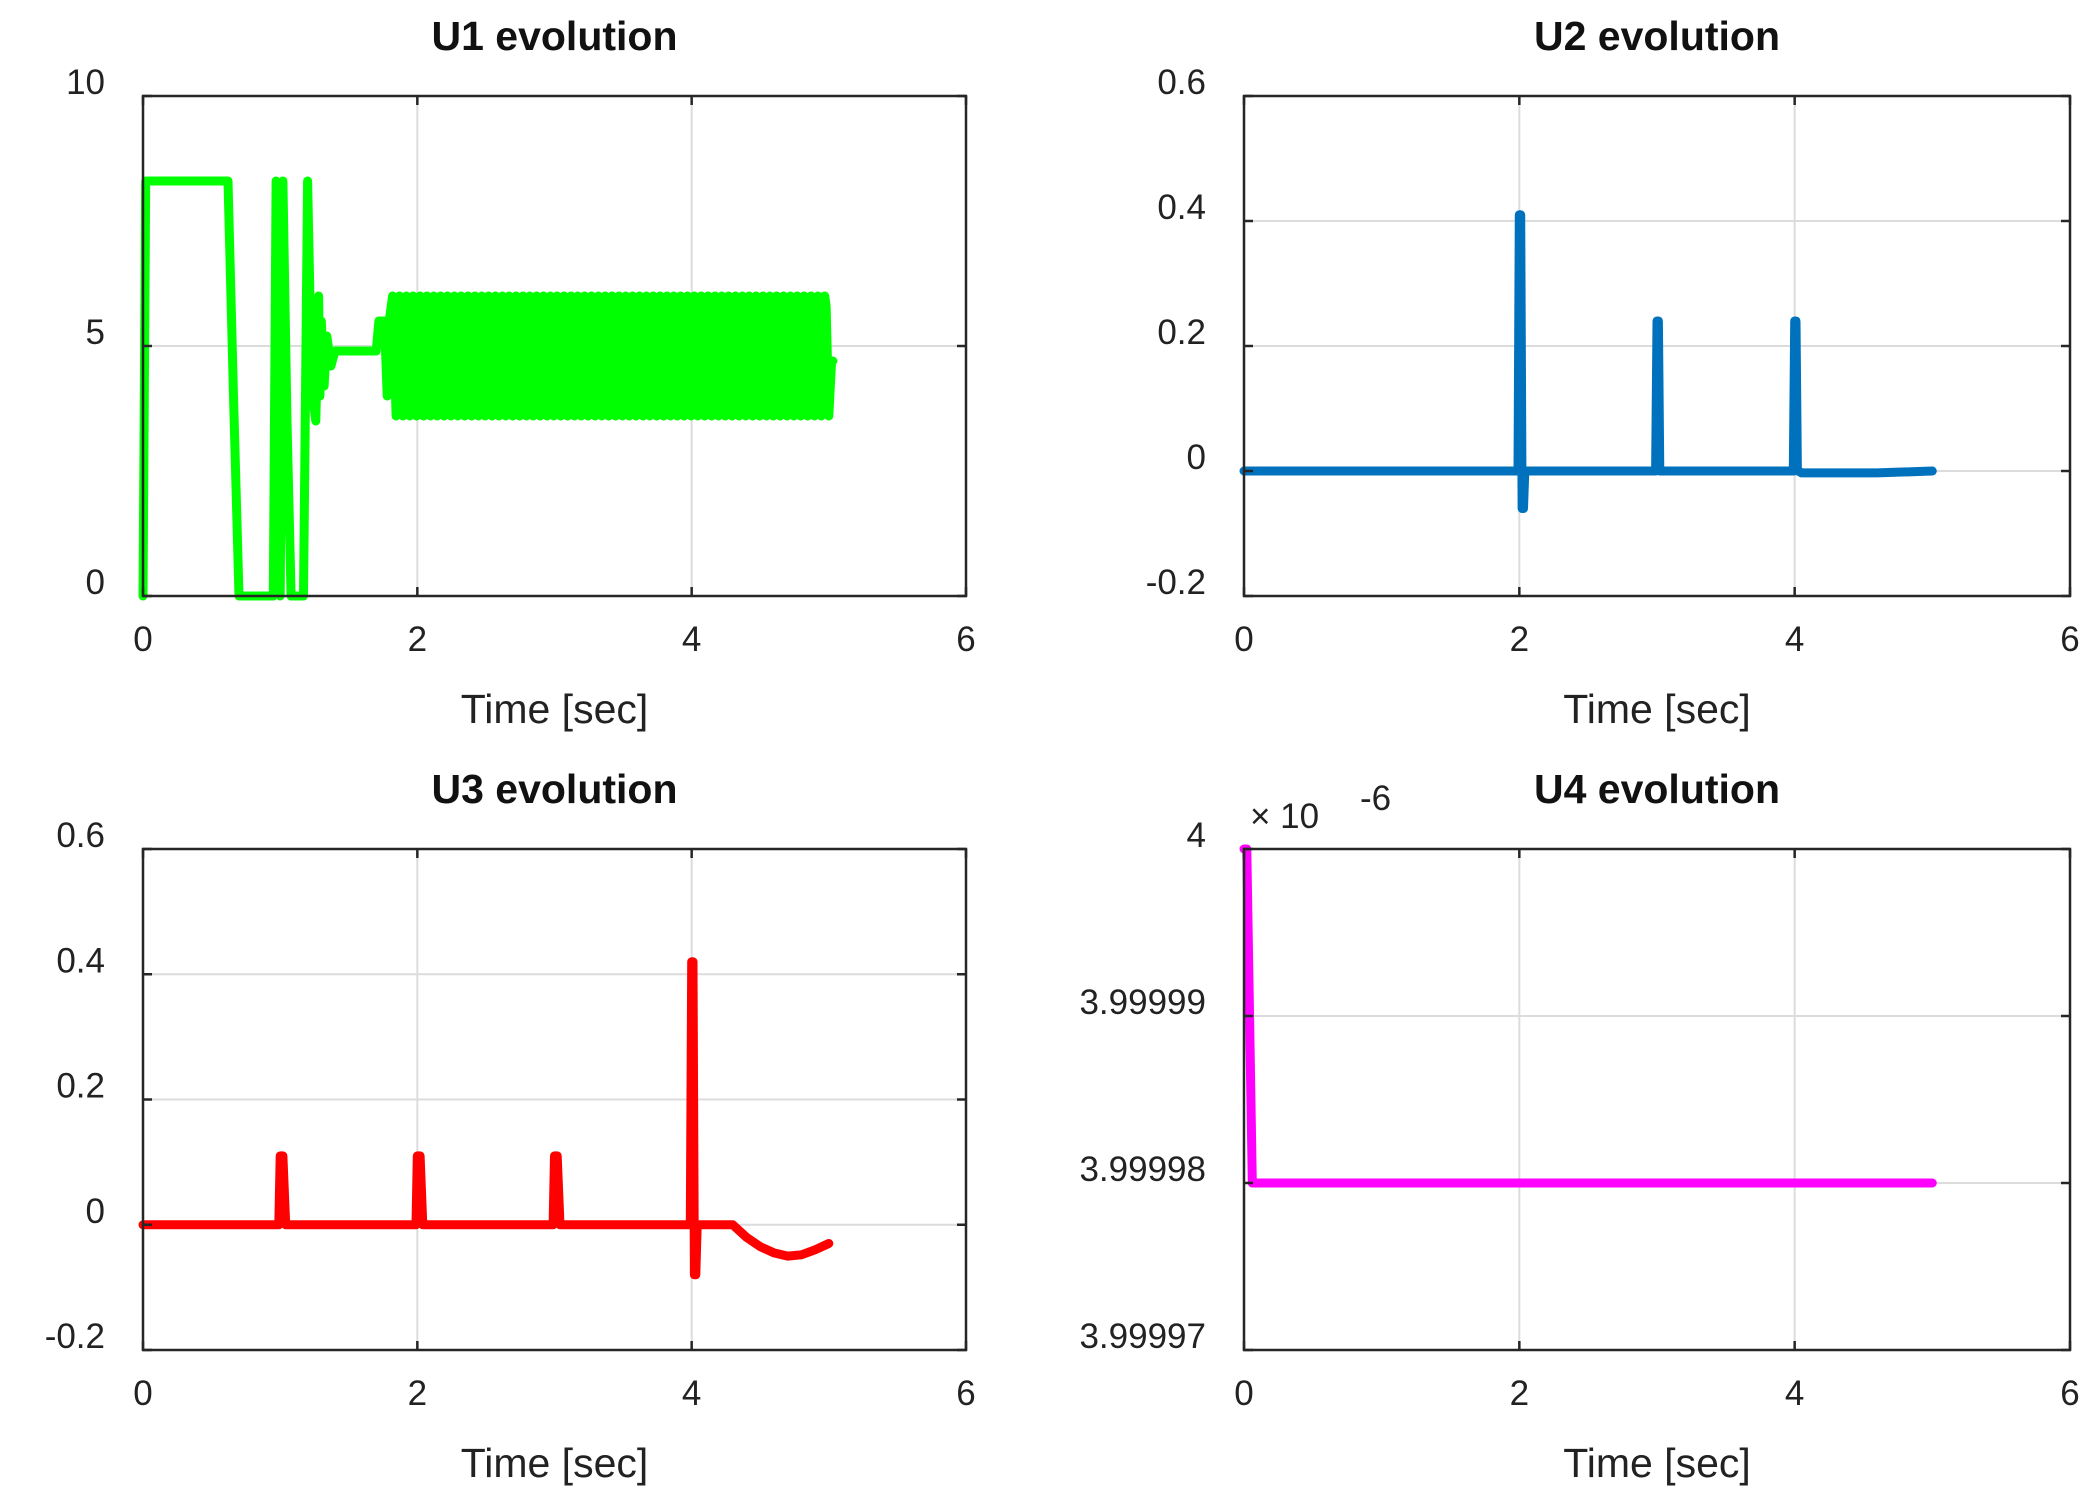  Describe the element at coordinates (1588, 361) in the screenshot. I see `series-line-u2` at that location.